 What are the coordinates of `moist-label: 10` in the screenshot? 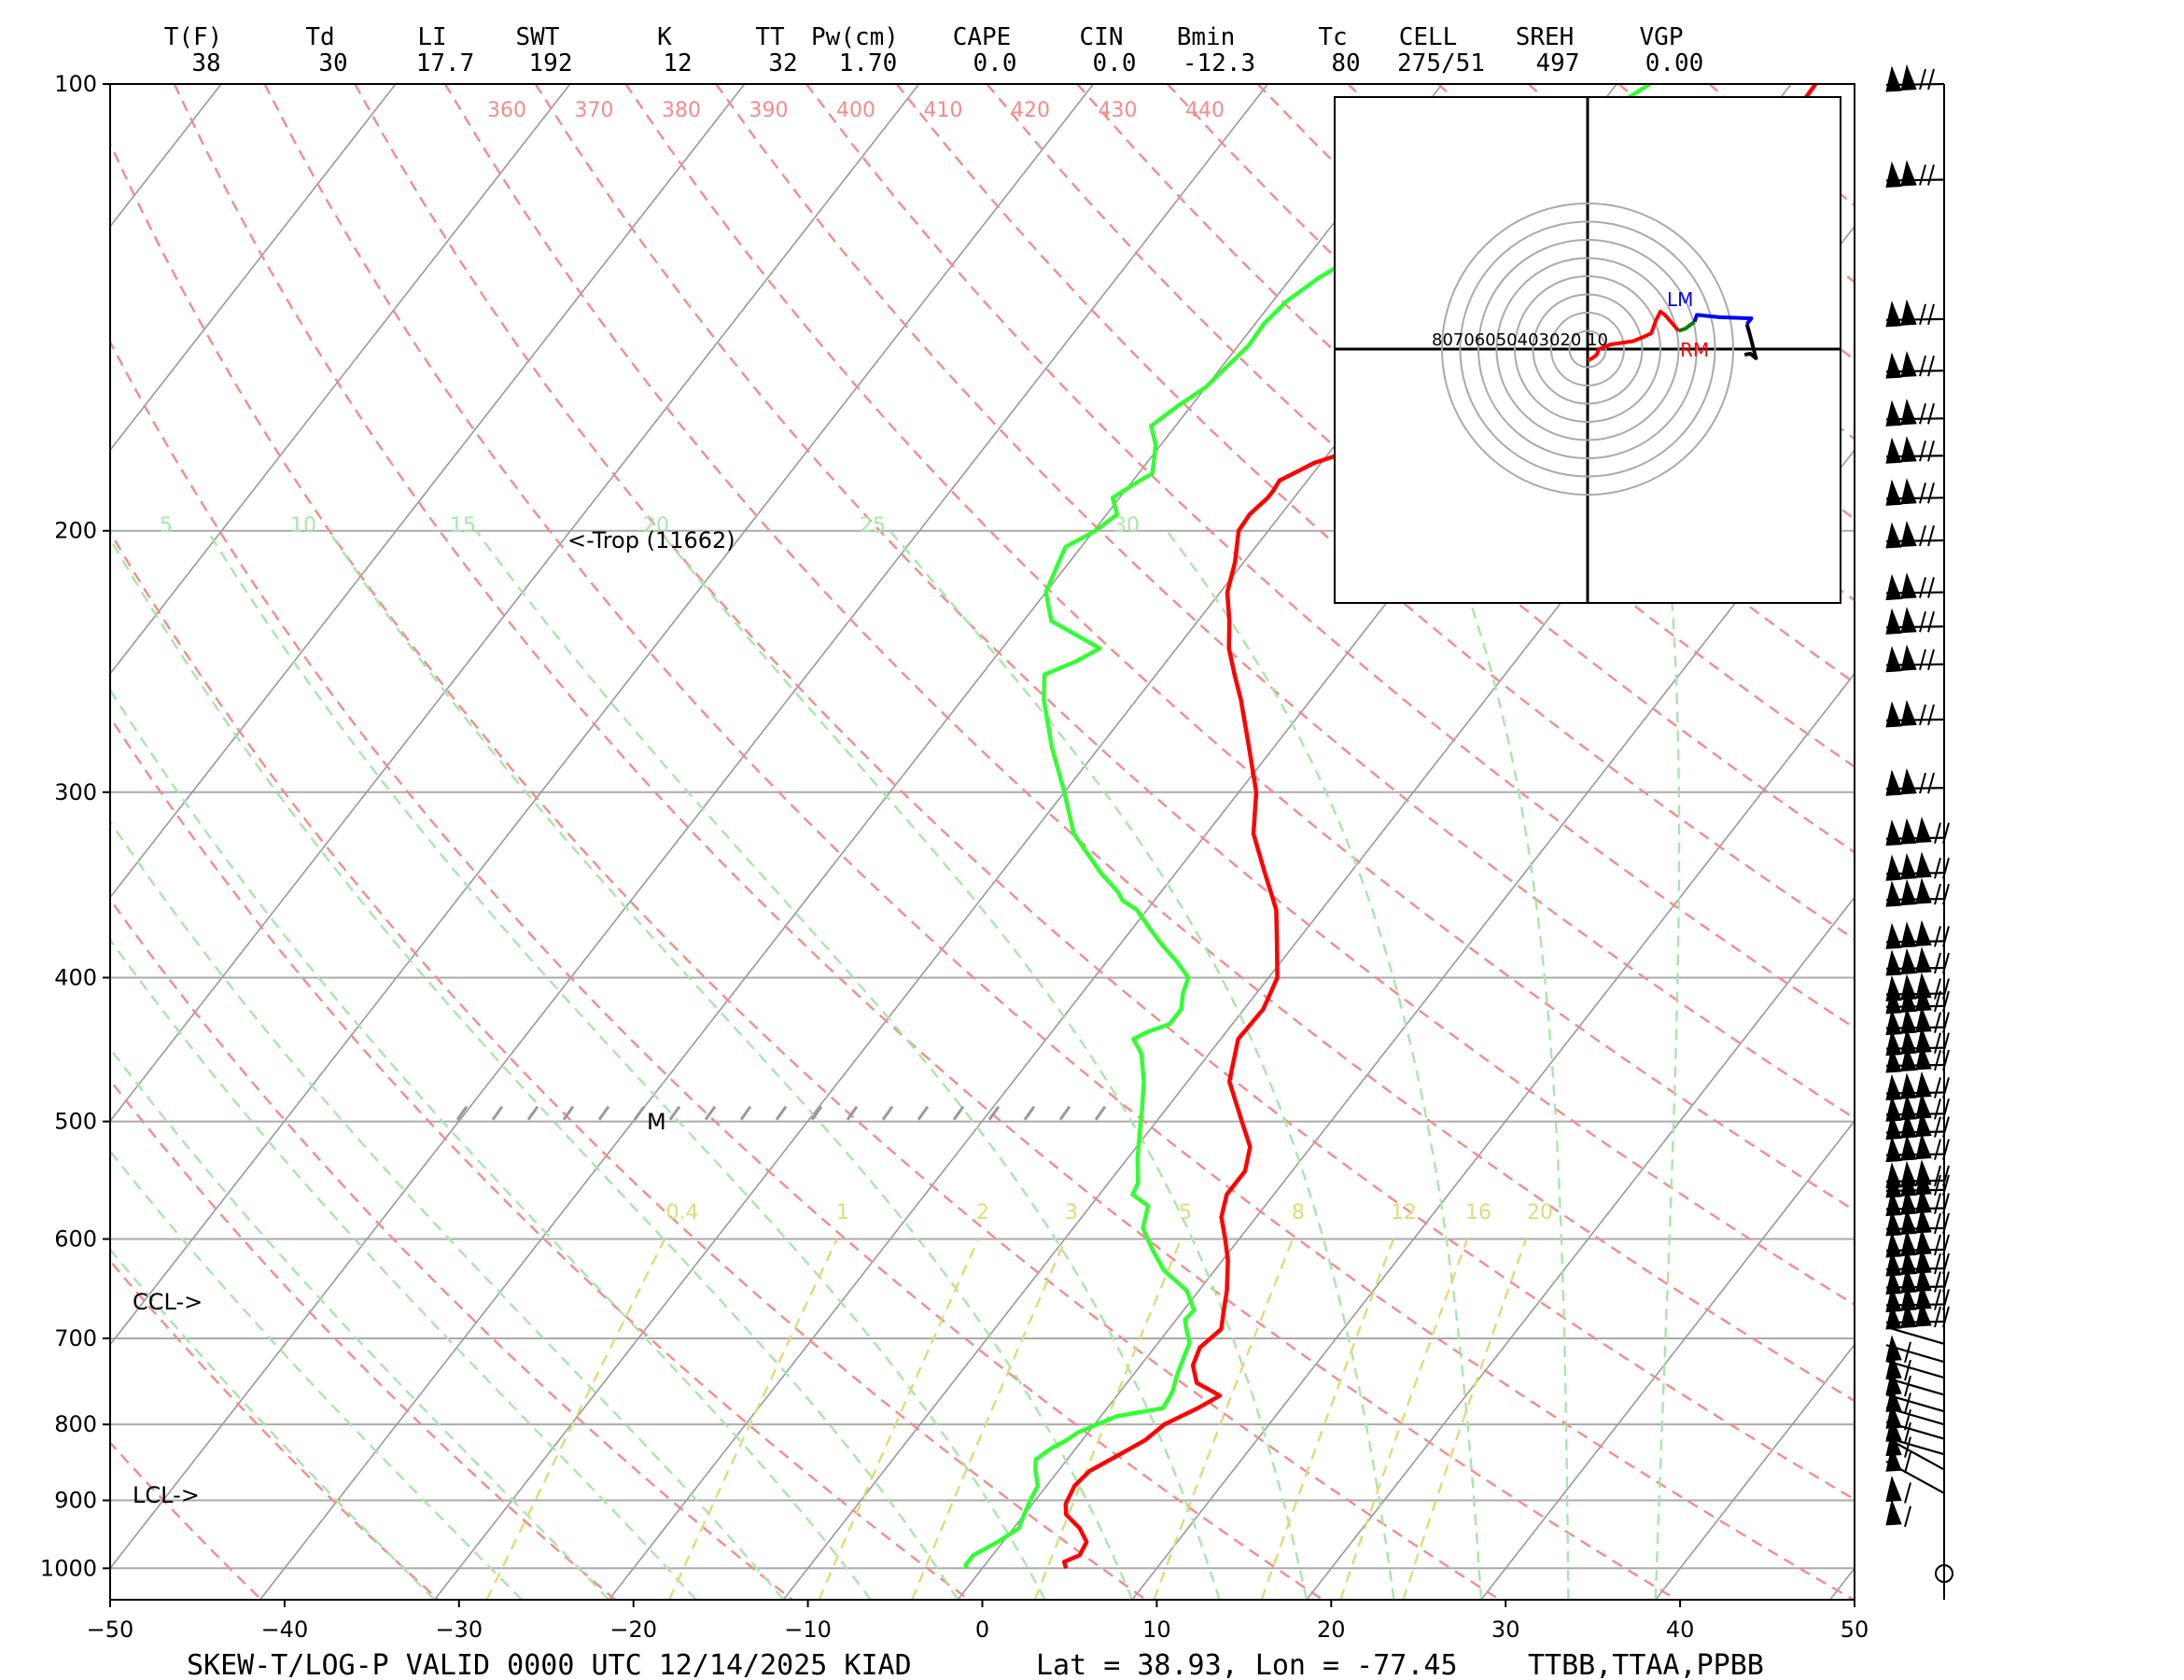 It's located at (303, 526).